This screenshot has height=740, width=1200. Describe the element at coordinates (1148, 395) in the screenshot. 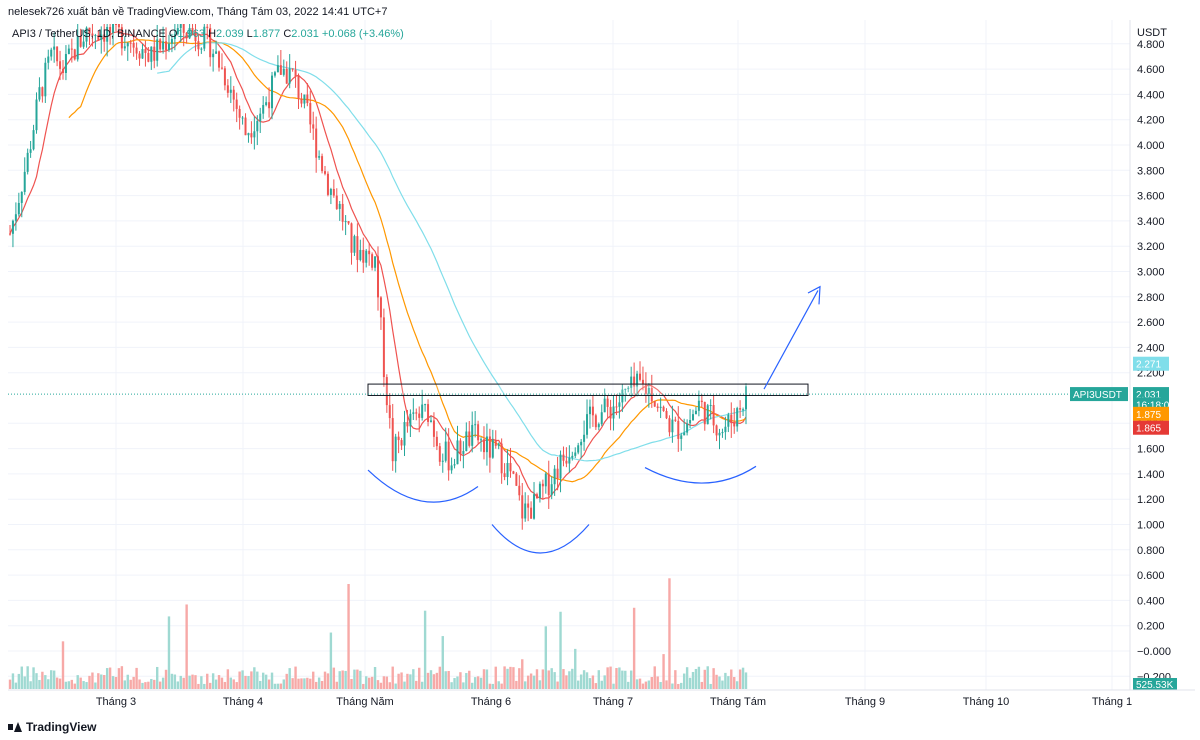

I see `price-badge-text: 2.031` at that location.